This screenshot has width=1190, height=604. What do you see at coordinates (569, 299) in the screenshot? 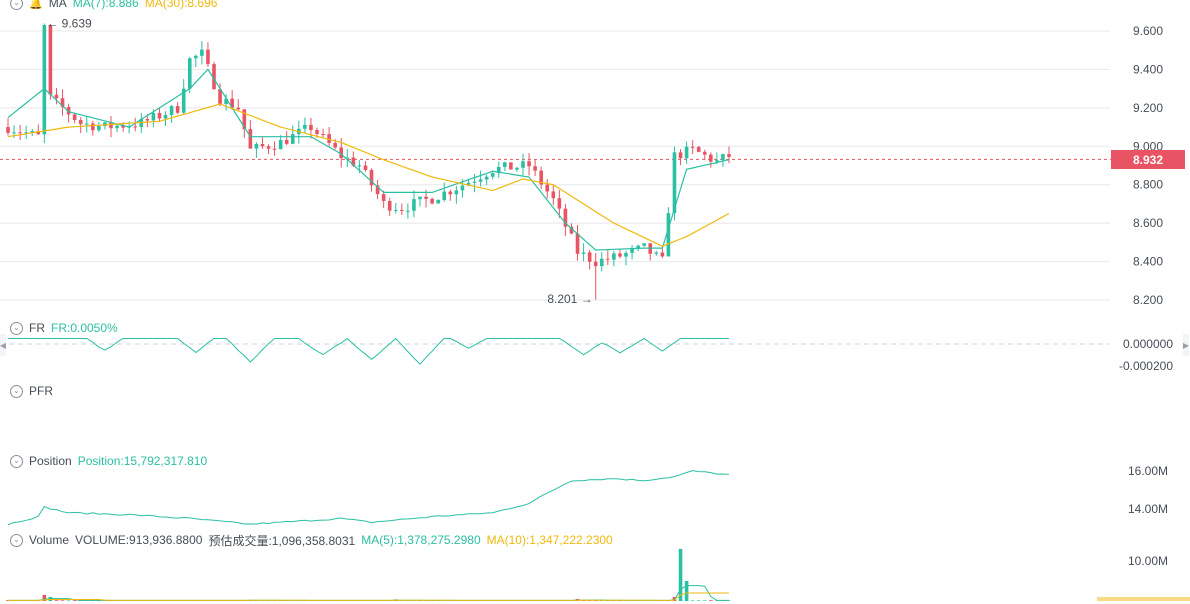
I see `low-price-label: 8.201 →` at bounding box center [569, 299].